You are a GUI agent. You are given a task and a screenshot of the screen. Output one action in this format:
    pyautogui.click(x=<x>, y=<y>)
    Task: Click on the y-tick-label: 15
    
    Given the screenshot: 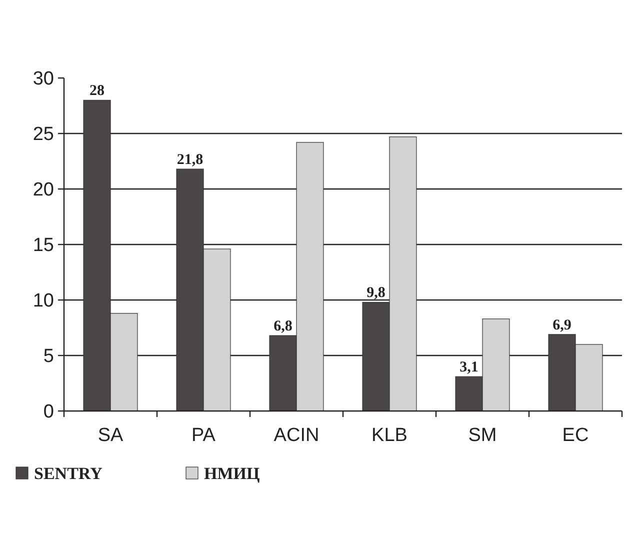 What is the action you would take?
    pyautogui.click(x=43, y=245)
    